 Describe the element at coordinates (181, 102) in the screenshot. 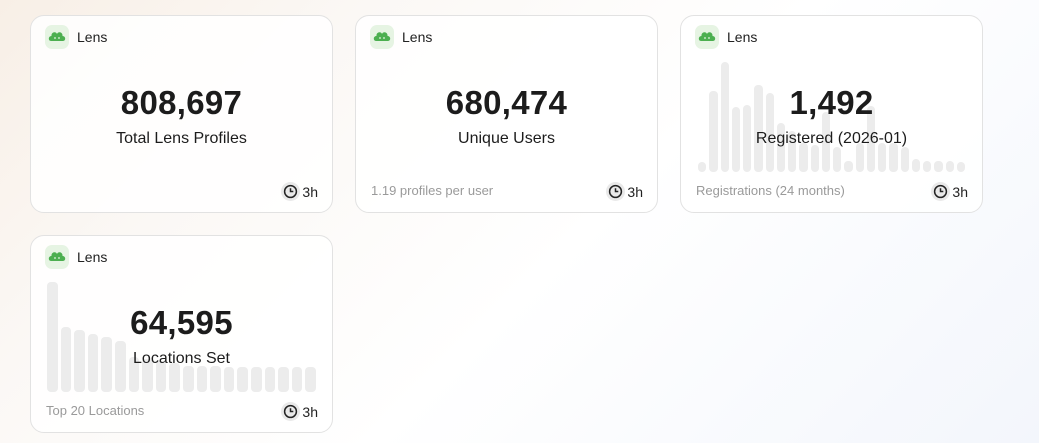

I see `metric-value: 808,697` at that location.